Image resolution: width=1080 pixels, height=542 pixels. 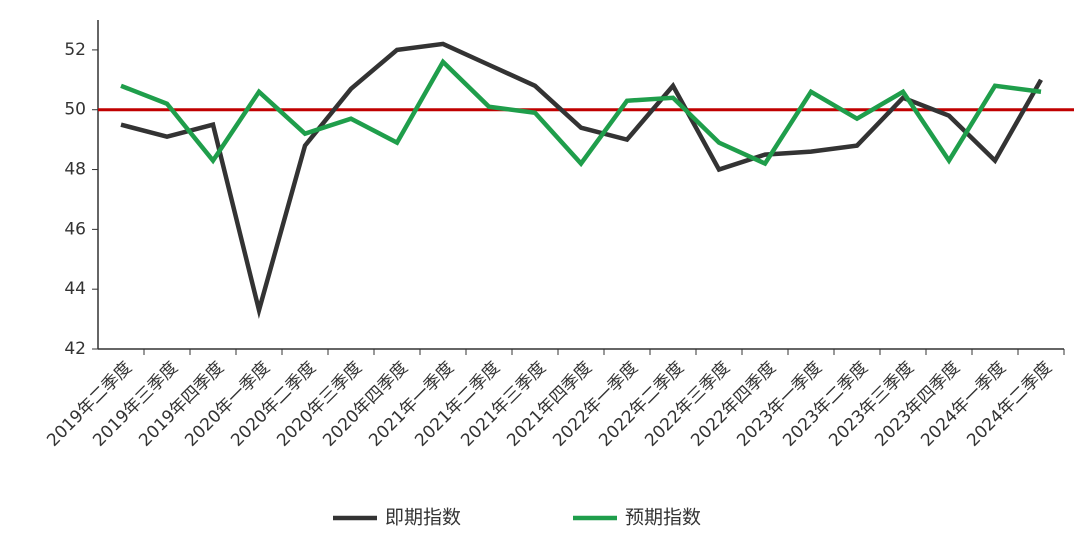 What do you see at coordinates (423, 518) in the screenshot?
I see `legend-label: 即期指数` at bounding box center [423, 518].